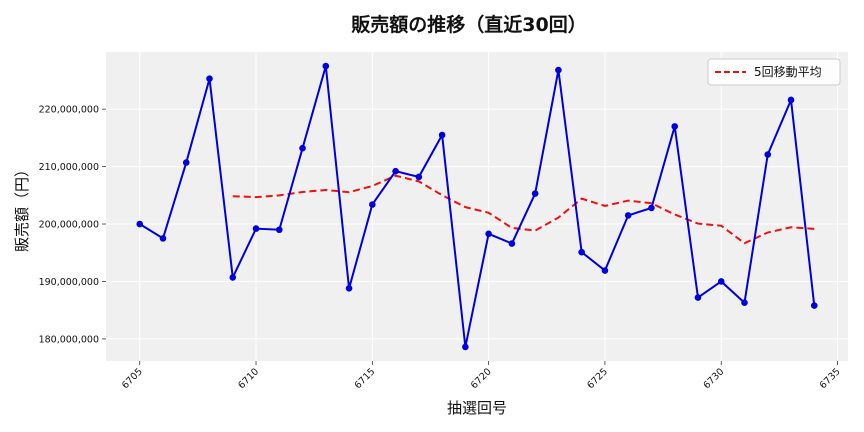 This screenshot has height=432, width=864. What do you see at coordinates (597, 378) in the screenshot?
I see `x-tick-label: 6725` at bounding box center [597, 378].